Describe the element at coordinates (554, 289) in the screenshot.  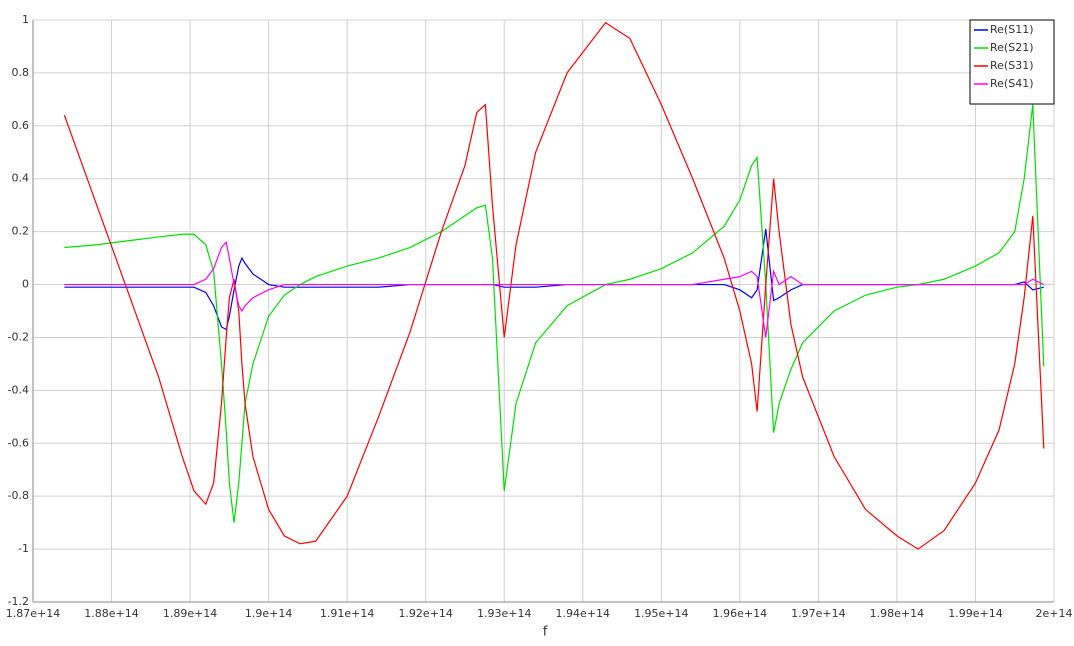
I see `series-line` at that location.